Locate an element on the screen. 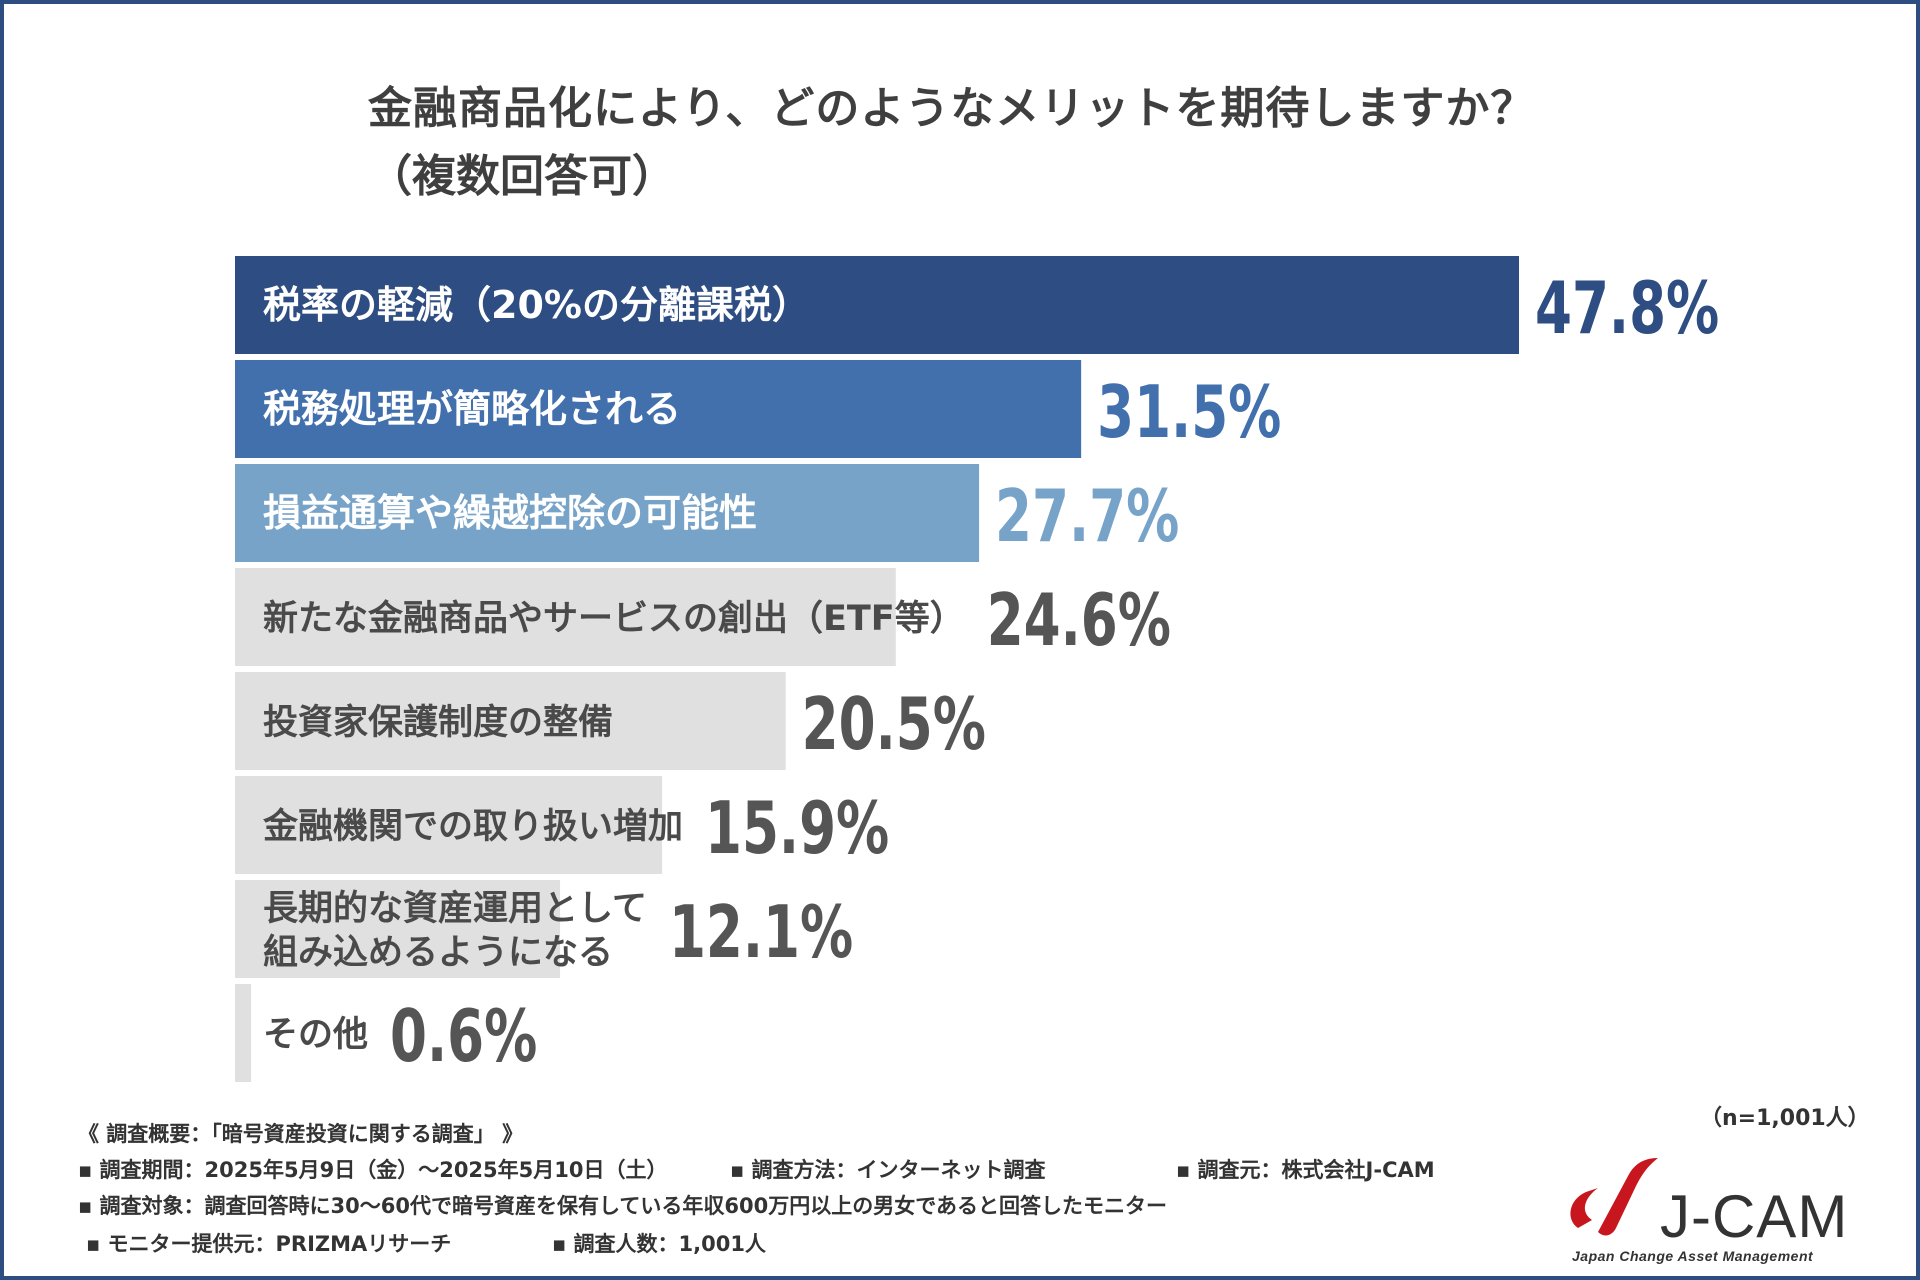 This screenshot has height=1280, width=1920. value-label-2: 31.5% is located at coordinates (1189, 412).